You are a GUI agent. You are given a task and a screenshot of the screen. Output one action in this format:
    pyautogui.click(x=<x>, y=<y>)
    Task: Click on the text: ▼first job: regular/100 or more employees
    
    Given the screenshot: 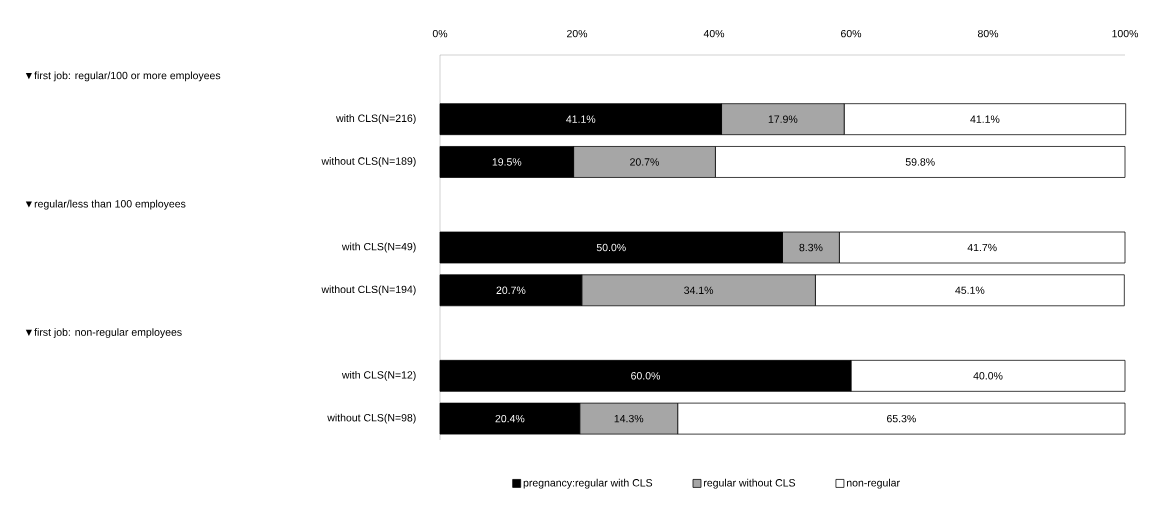 What is the action you would take?
    pyautogui.click(x=123, y=76)
    